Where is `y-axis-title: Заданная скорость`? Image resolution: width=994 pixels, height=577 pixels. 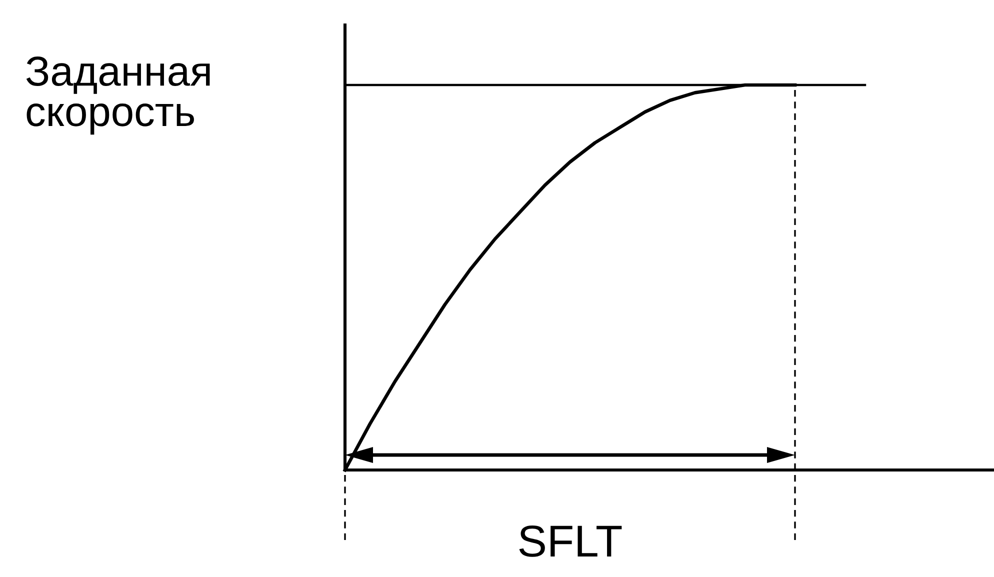 y-axis-title: Заданная скорость is located at coordinates (118, 95).